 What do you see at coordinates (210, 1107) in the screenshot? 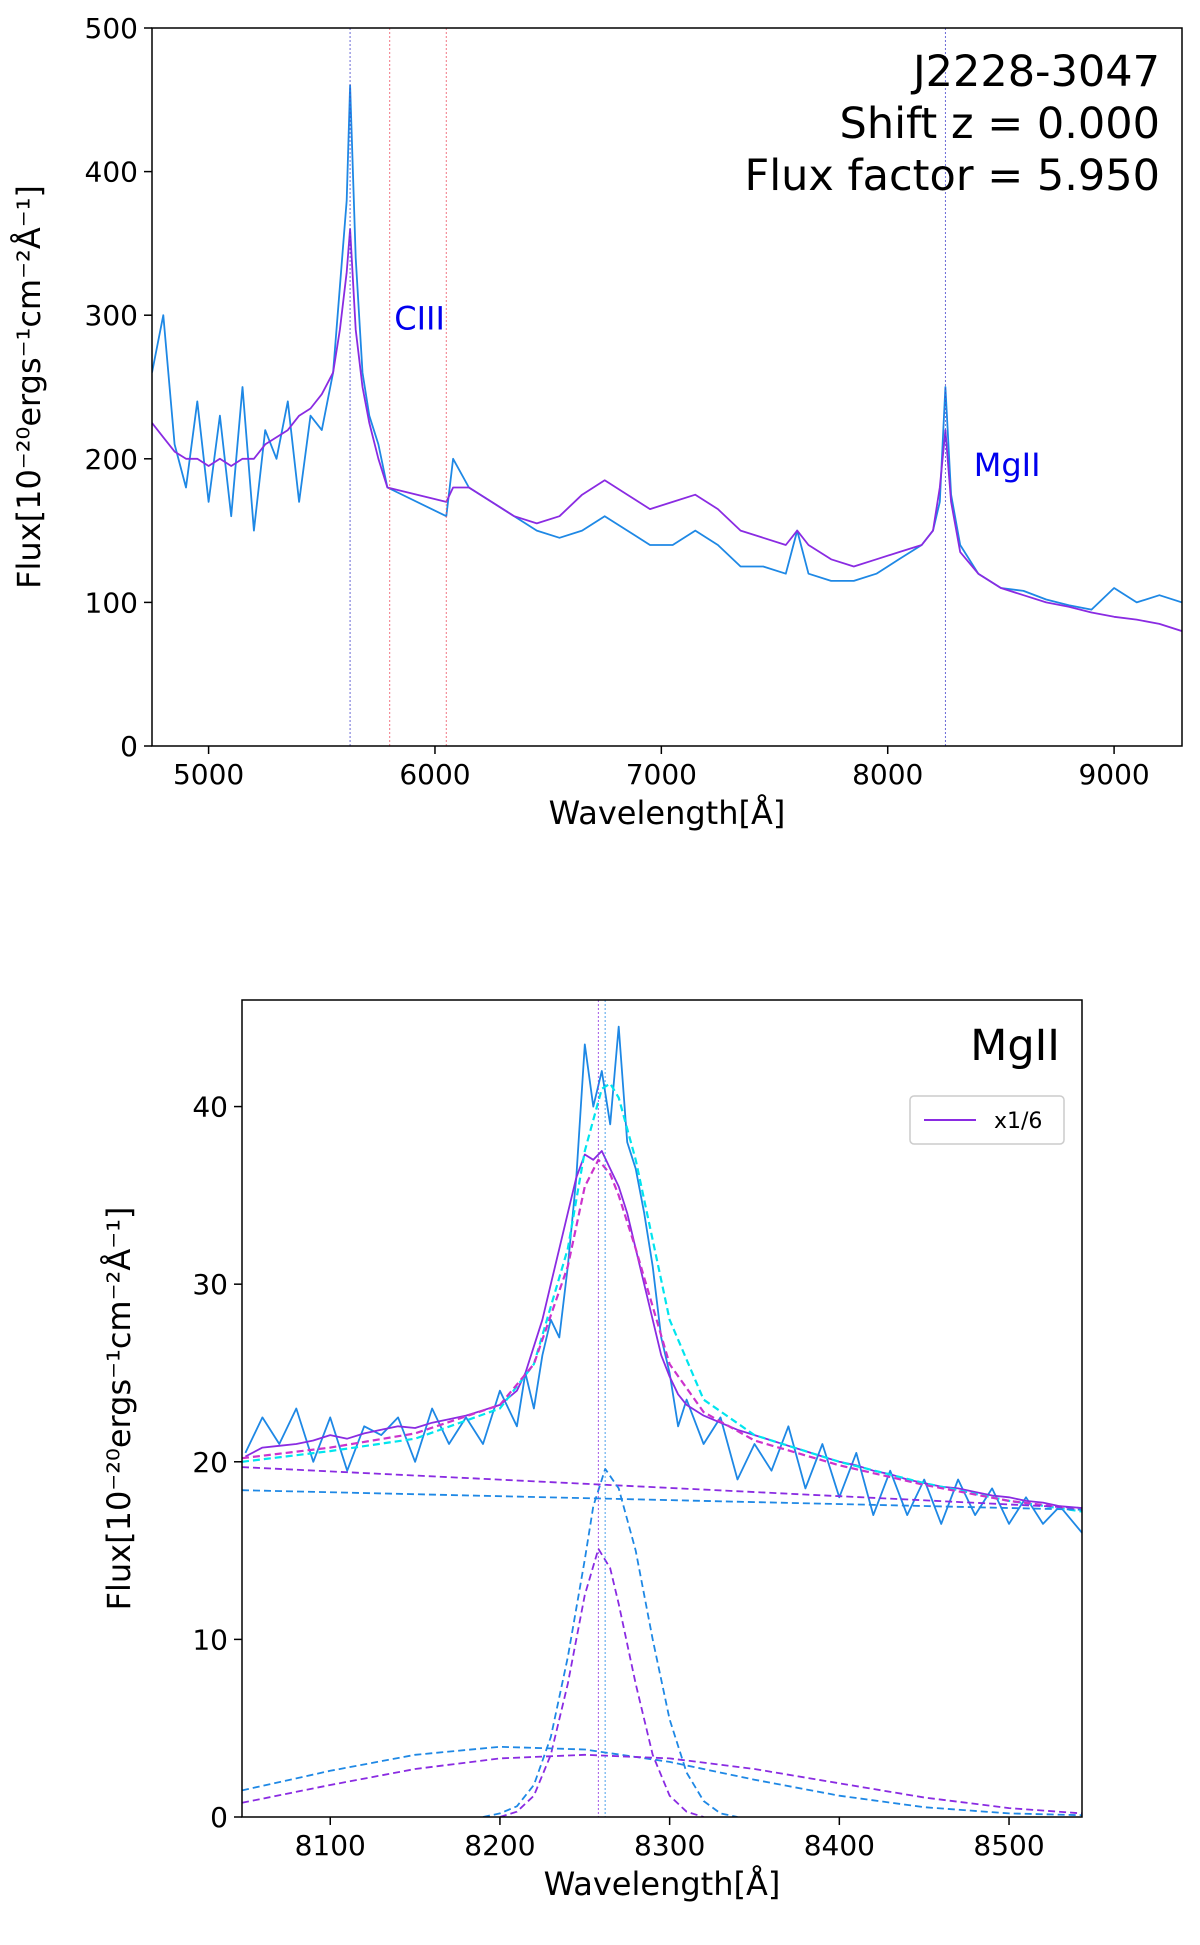
I see `y-tick-label: 40` at bounding box center [210, 1107].